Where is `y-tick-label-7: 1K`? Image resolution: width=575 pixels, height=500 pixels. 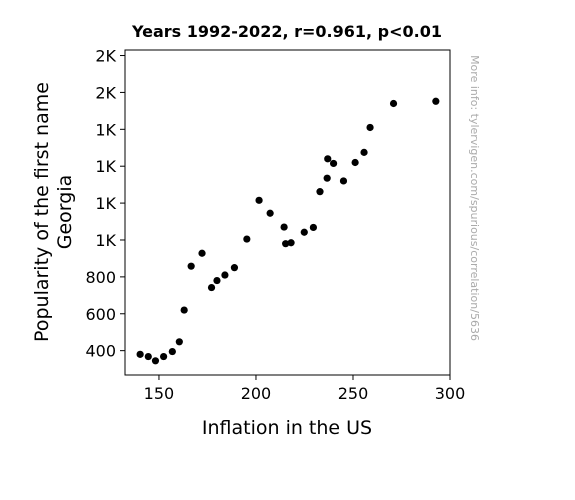 y-tick-label-7: 1K is located at coordinates (105, 129).